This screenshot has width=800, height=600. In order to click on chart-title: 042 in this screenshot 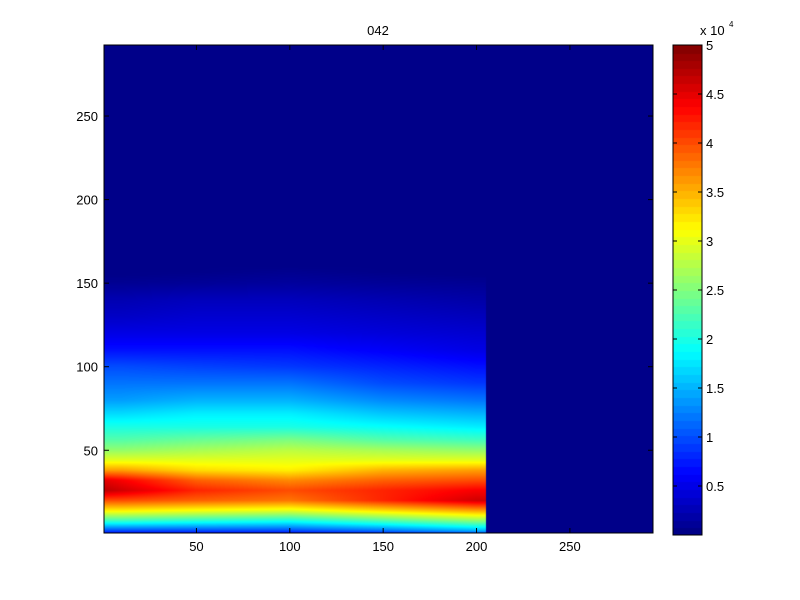, I will do `click(378, 30)`.